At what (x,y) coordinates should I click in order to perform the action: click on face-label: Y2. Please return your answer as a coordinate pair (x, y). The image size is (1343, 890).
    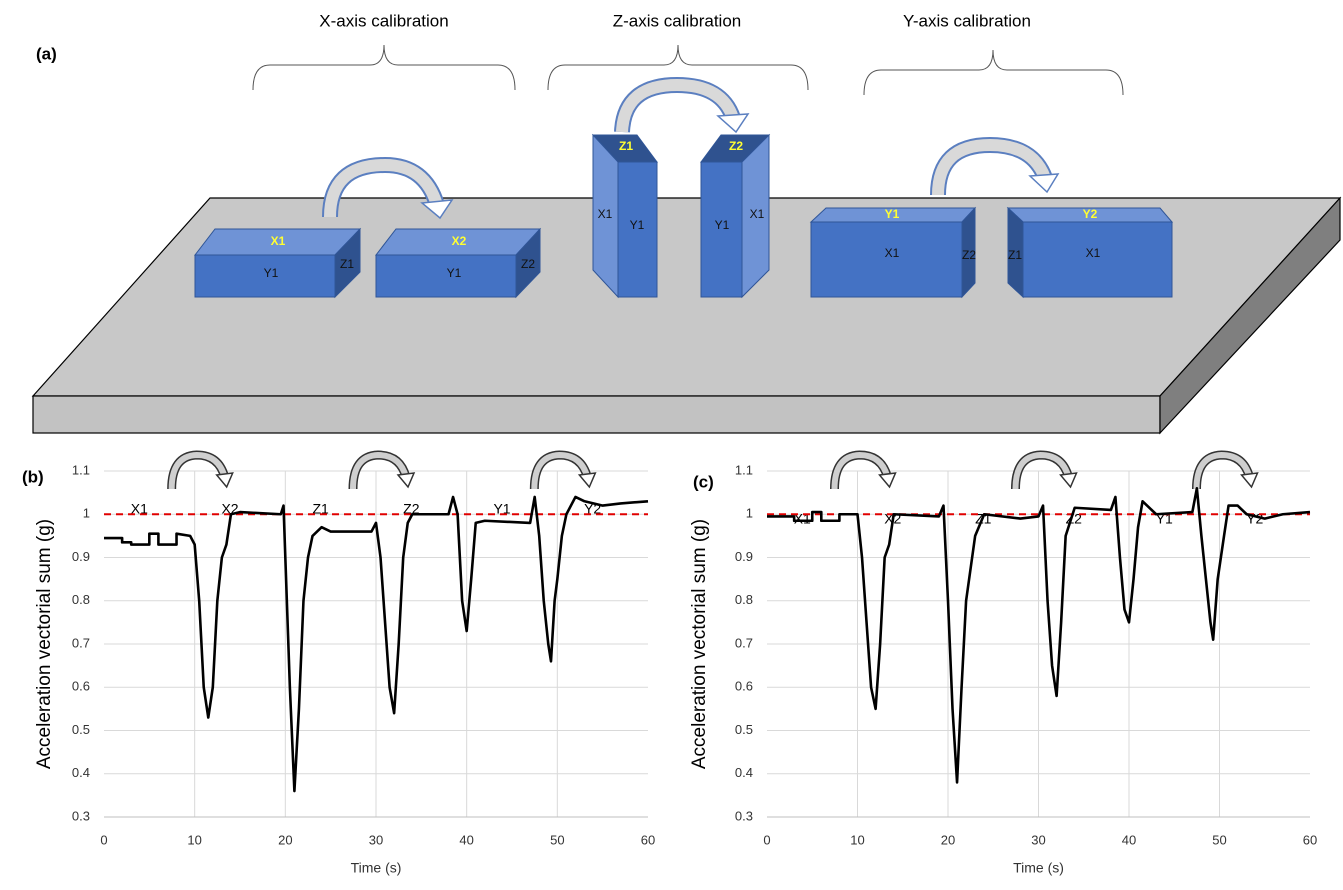
    Looking at the image, I should click on (1090, 214).